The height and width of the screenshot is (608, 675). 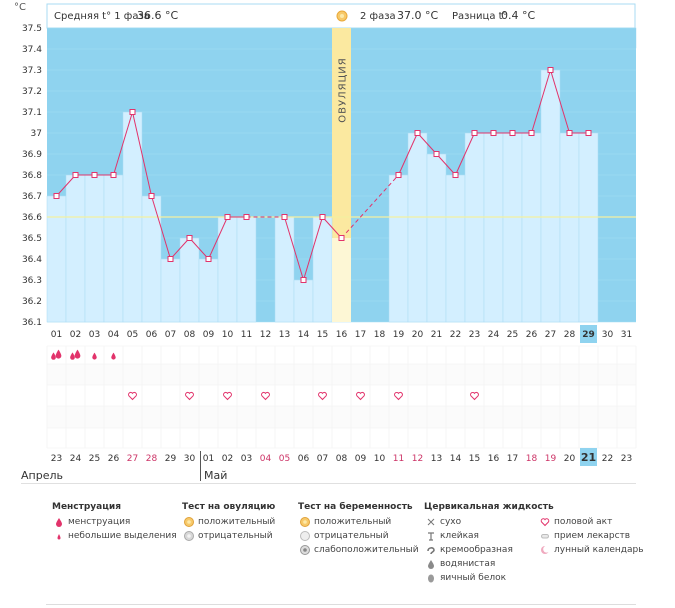 I want to click on diff-value: 0.4 °С, so click(x=518, y=15).